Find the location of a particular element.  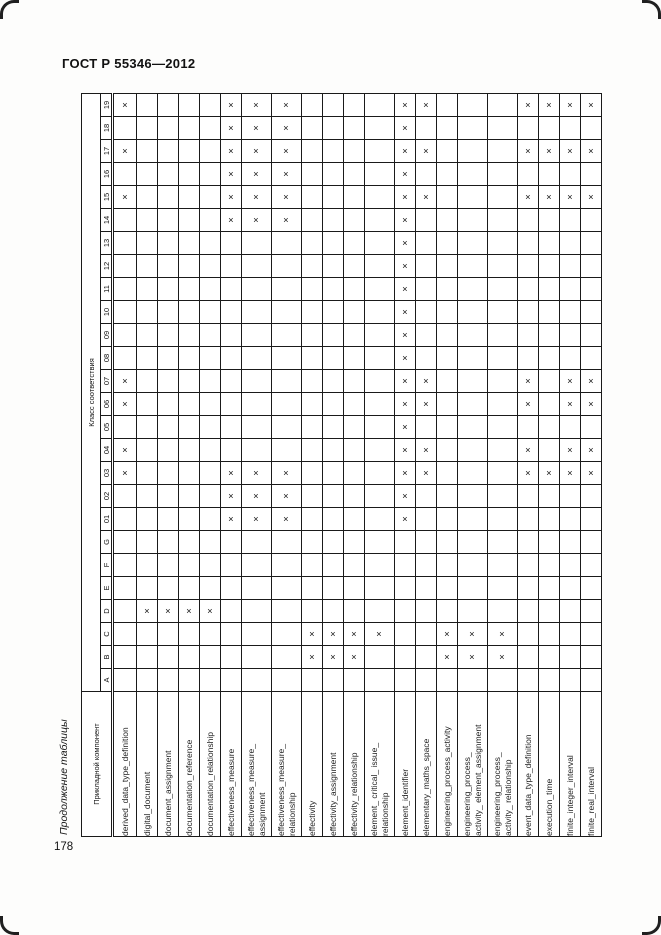

class-code-01: 01 is located at coordinates (106, 519).